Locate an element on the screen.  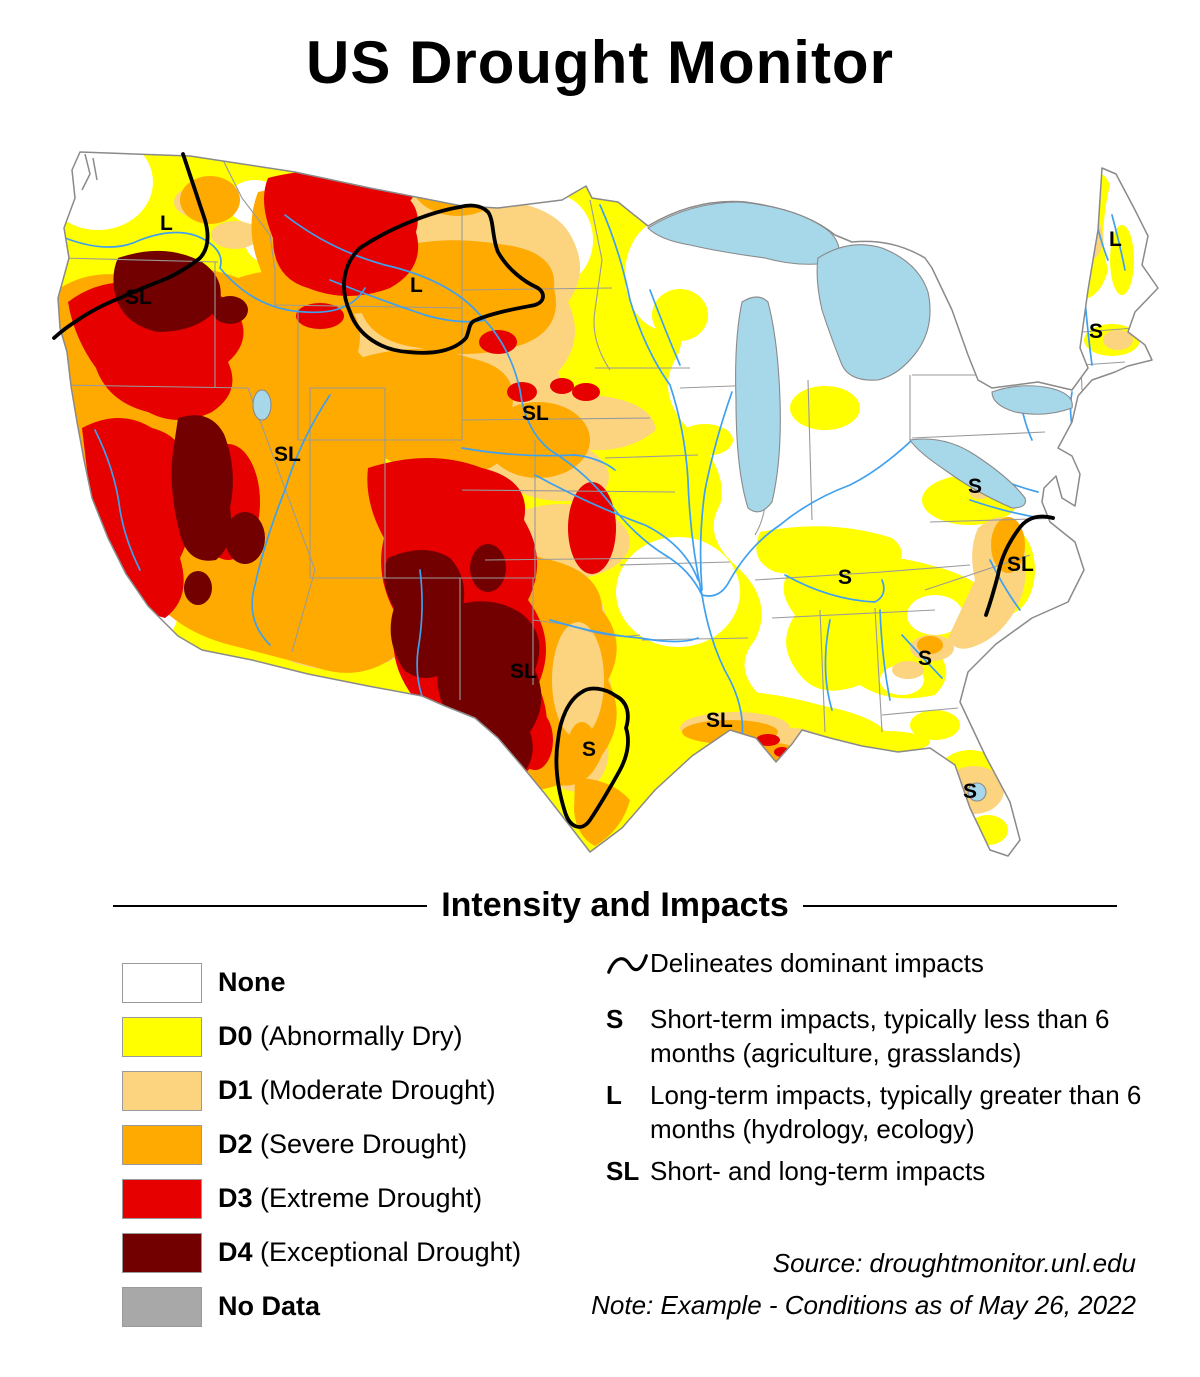
lake-okeechobee is located at coordinates (977, 792).